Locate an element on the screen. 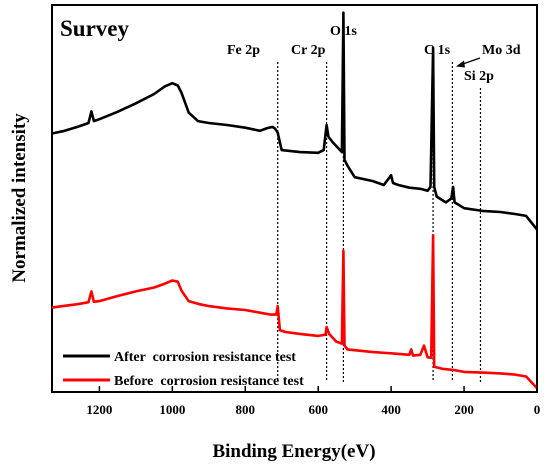 The height and width of the screenshot is (472, 550). x-tick-label-800: 800 is located at coordinates (246, 409).